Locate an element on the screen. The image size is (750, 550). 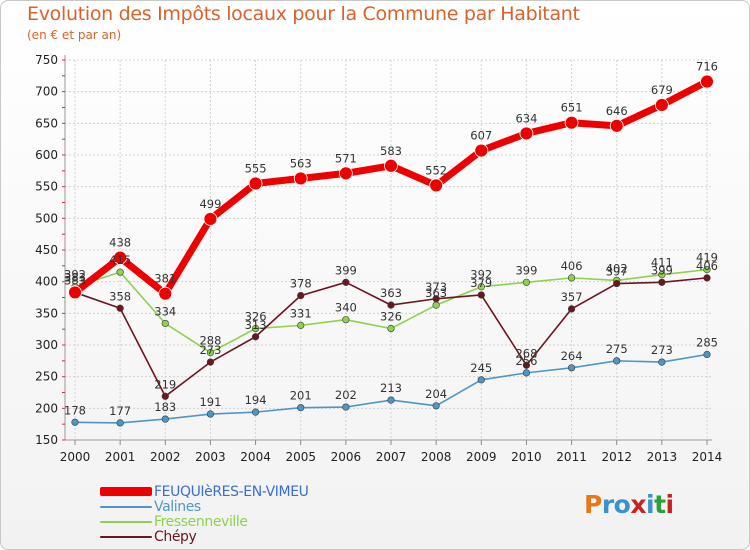
x-tick-label: 2004 is located at coordinates (255, 457).